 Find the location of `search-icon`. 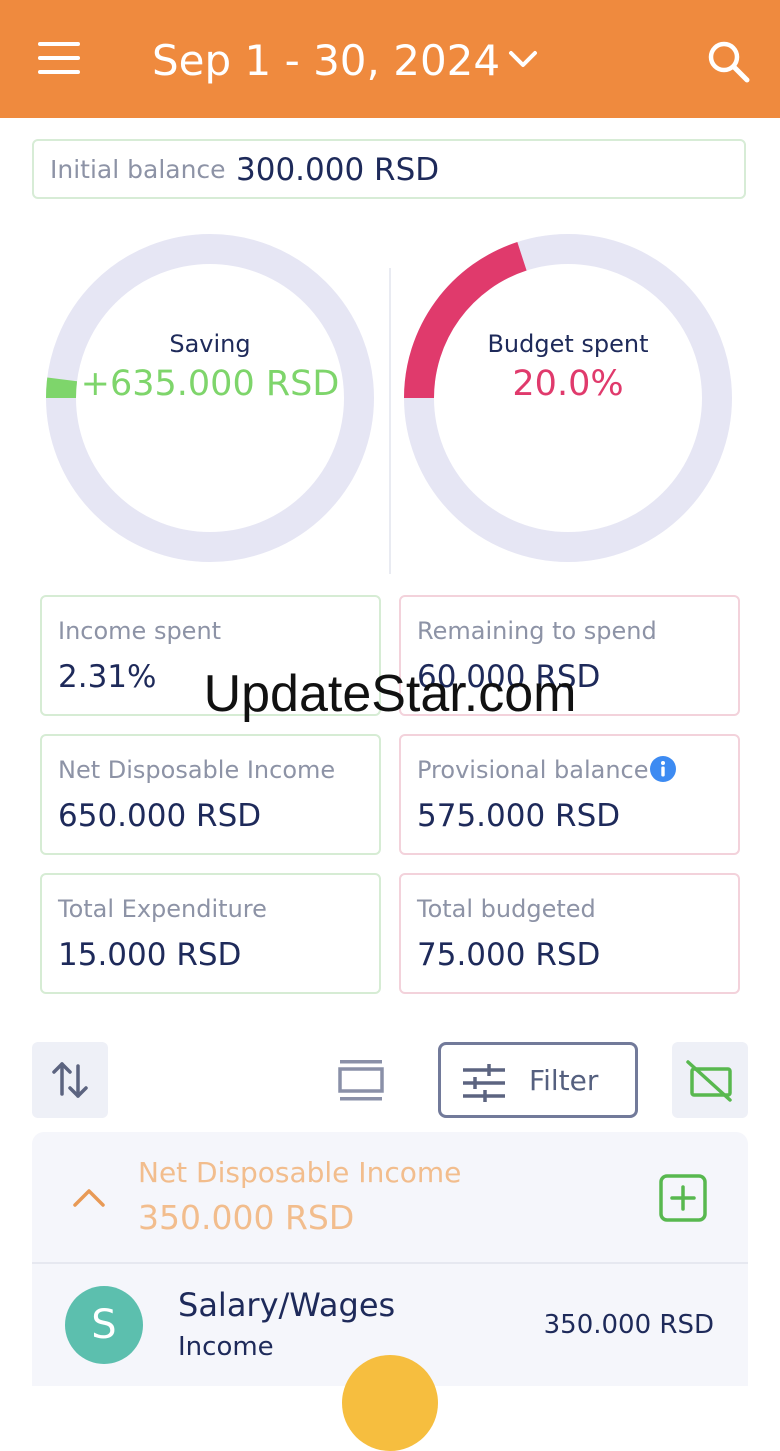

search-icon is located at coordinates (729, 62).